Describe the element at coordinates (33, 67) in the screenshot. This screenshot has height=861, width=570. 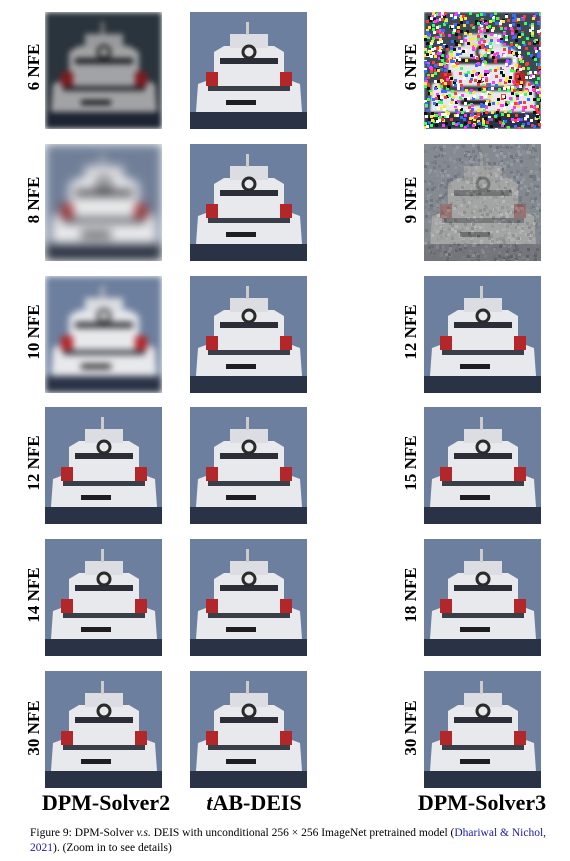
I see `row-label-left-1: 6 NFE` at that location.